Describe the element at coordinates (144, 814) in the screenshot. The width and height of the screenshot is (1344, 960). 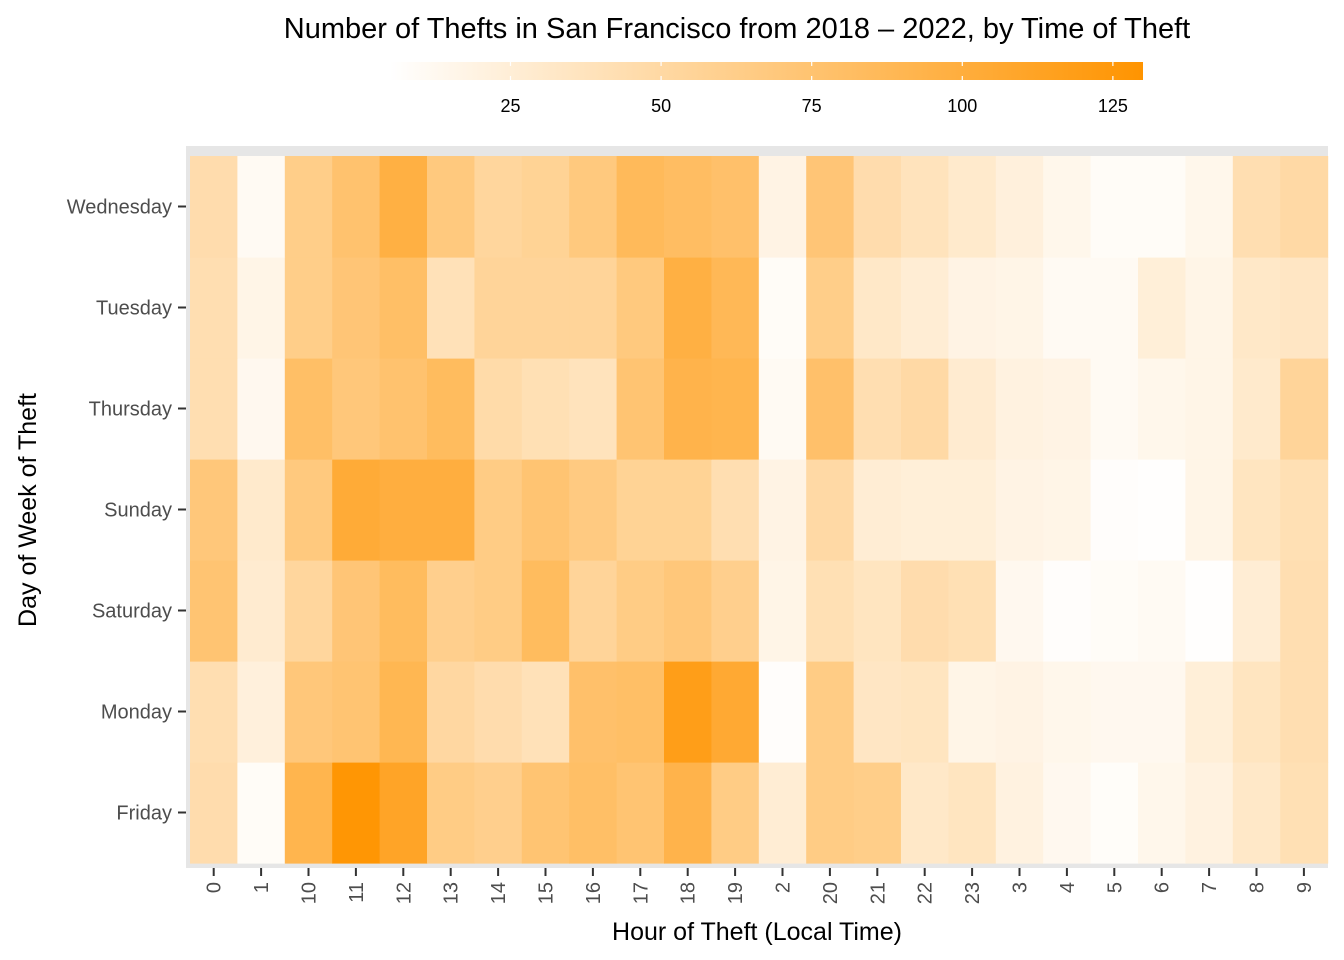
I see `y-tick-label: Friday` at that location.